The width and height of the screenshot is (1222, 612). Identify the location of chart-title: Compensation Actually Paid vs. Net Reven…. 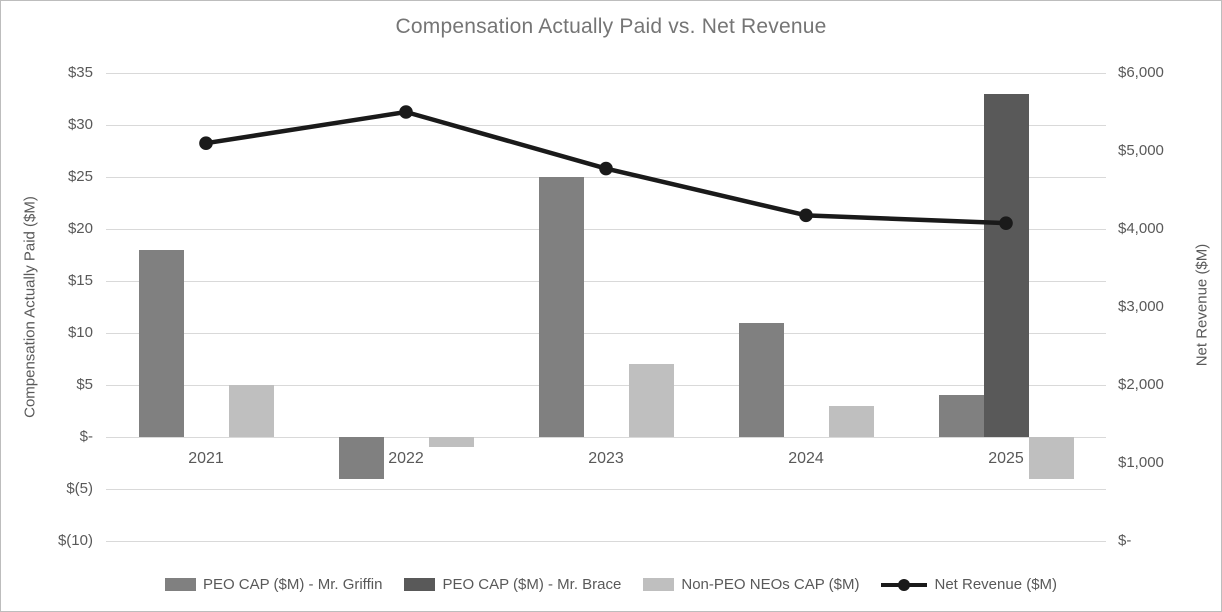
(611, 26).